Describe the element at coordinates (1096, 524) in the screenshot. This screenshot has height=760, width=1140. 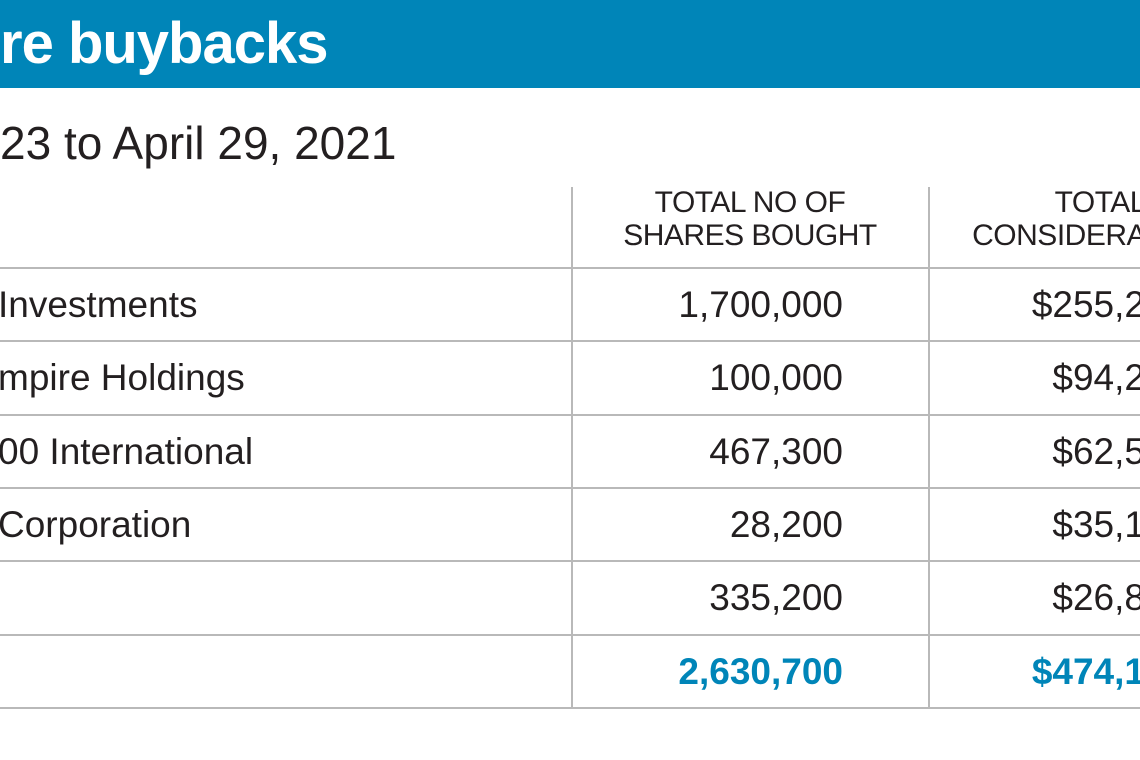
I see `consideration: $35,1` at that location.